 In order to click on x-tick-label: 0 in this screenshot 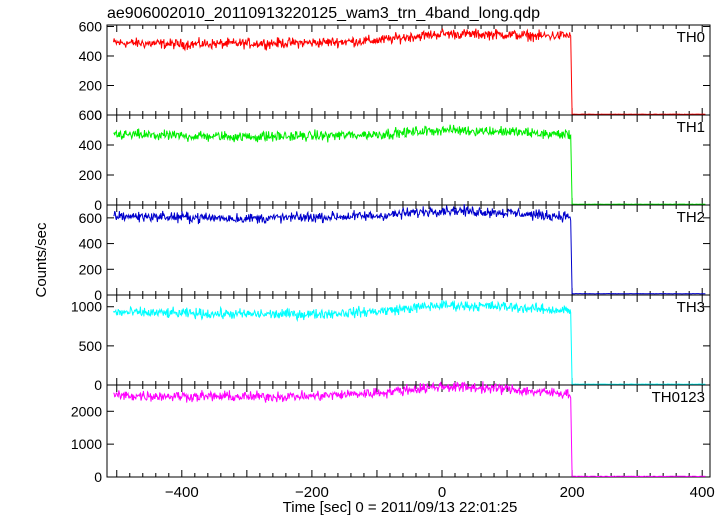, I will do `click(442, 492)`.